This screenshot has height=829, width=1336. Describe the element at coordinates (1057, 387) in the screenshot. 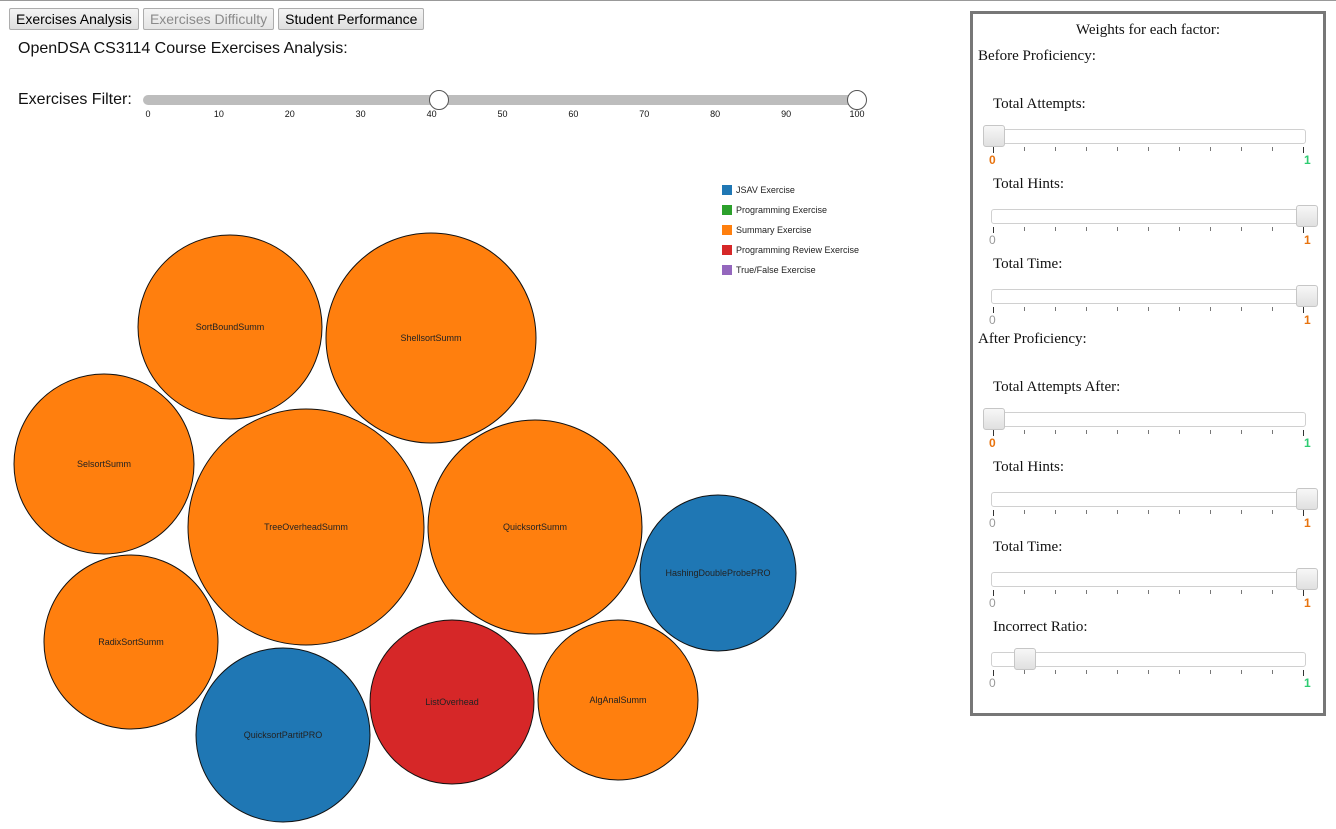

I see `weight-factor-label: Total Attempts After:` at that location.